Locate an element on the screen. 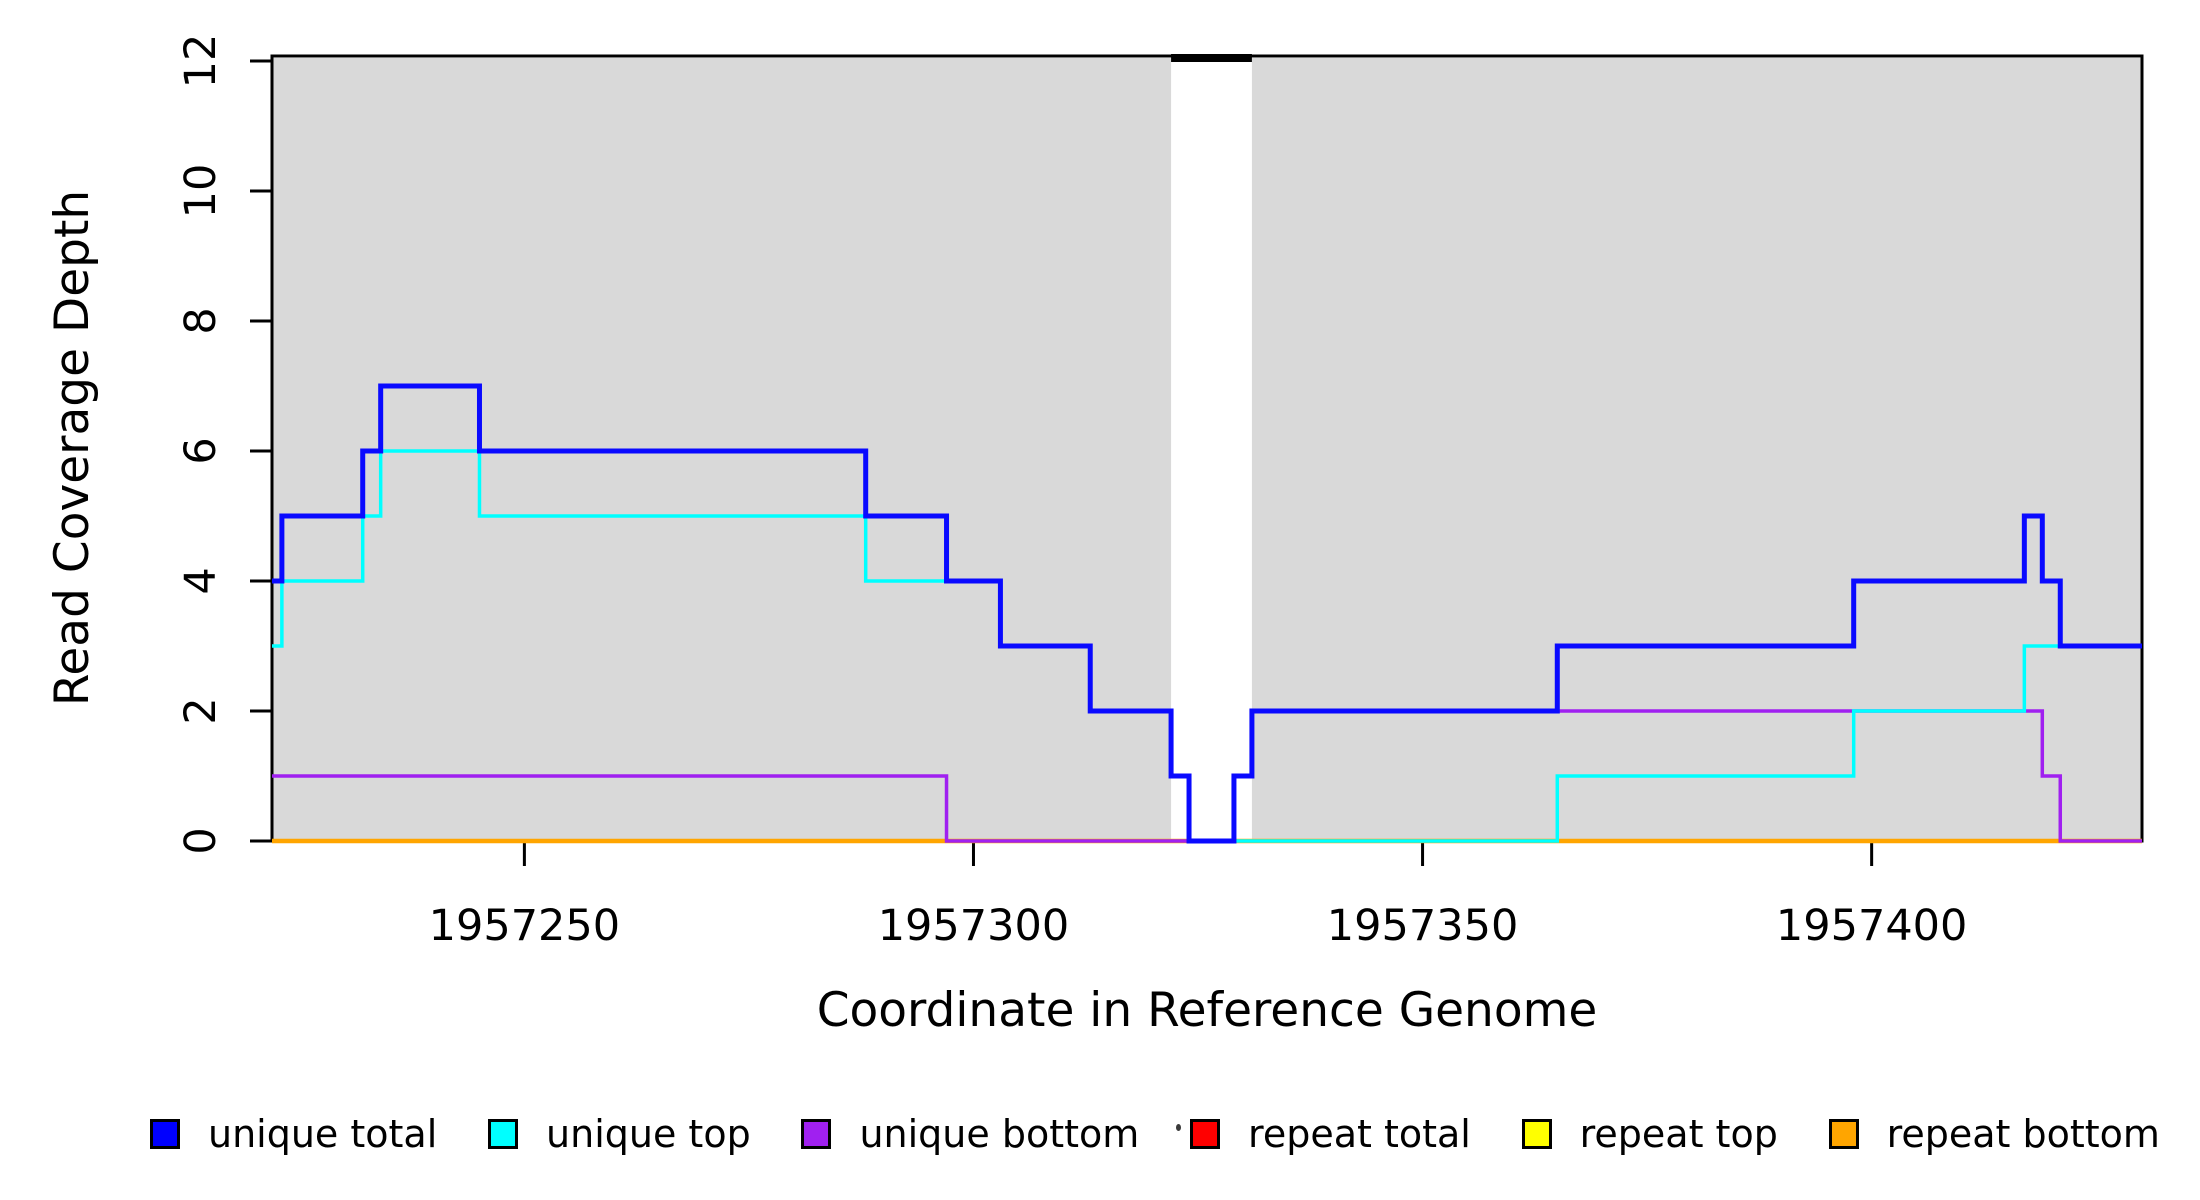 Image resolution: width=2200 pixels, height=1200 pixels. x-tick-label: 1957400 is located at coordinates (1872, 926).